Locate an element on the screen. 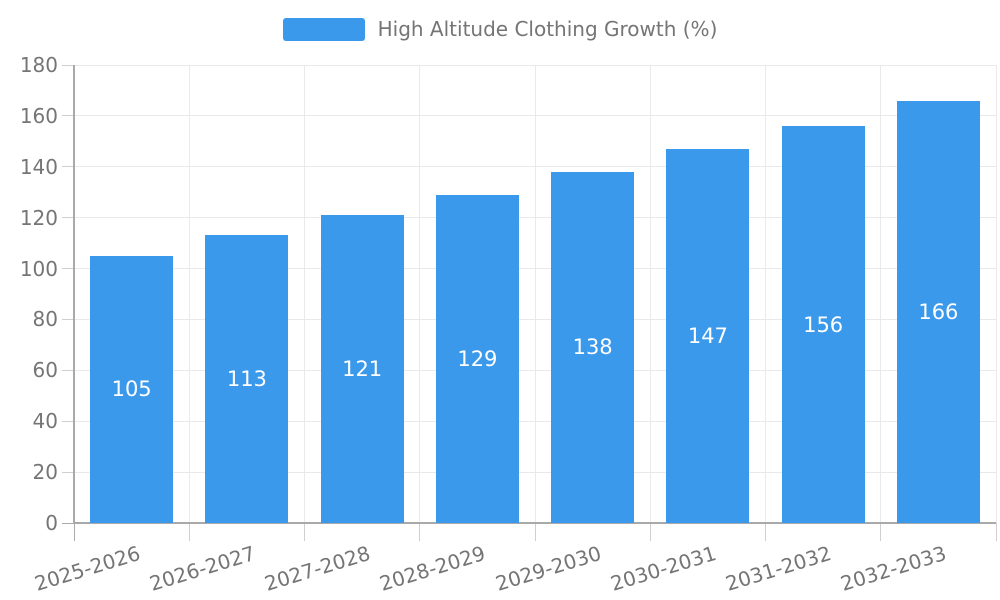  y-axis-label: 40 is located at coordinates (45, 421).